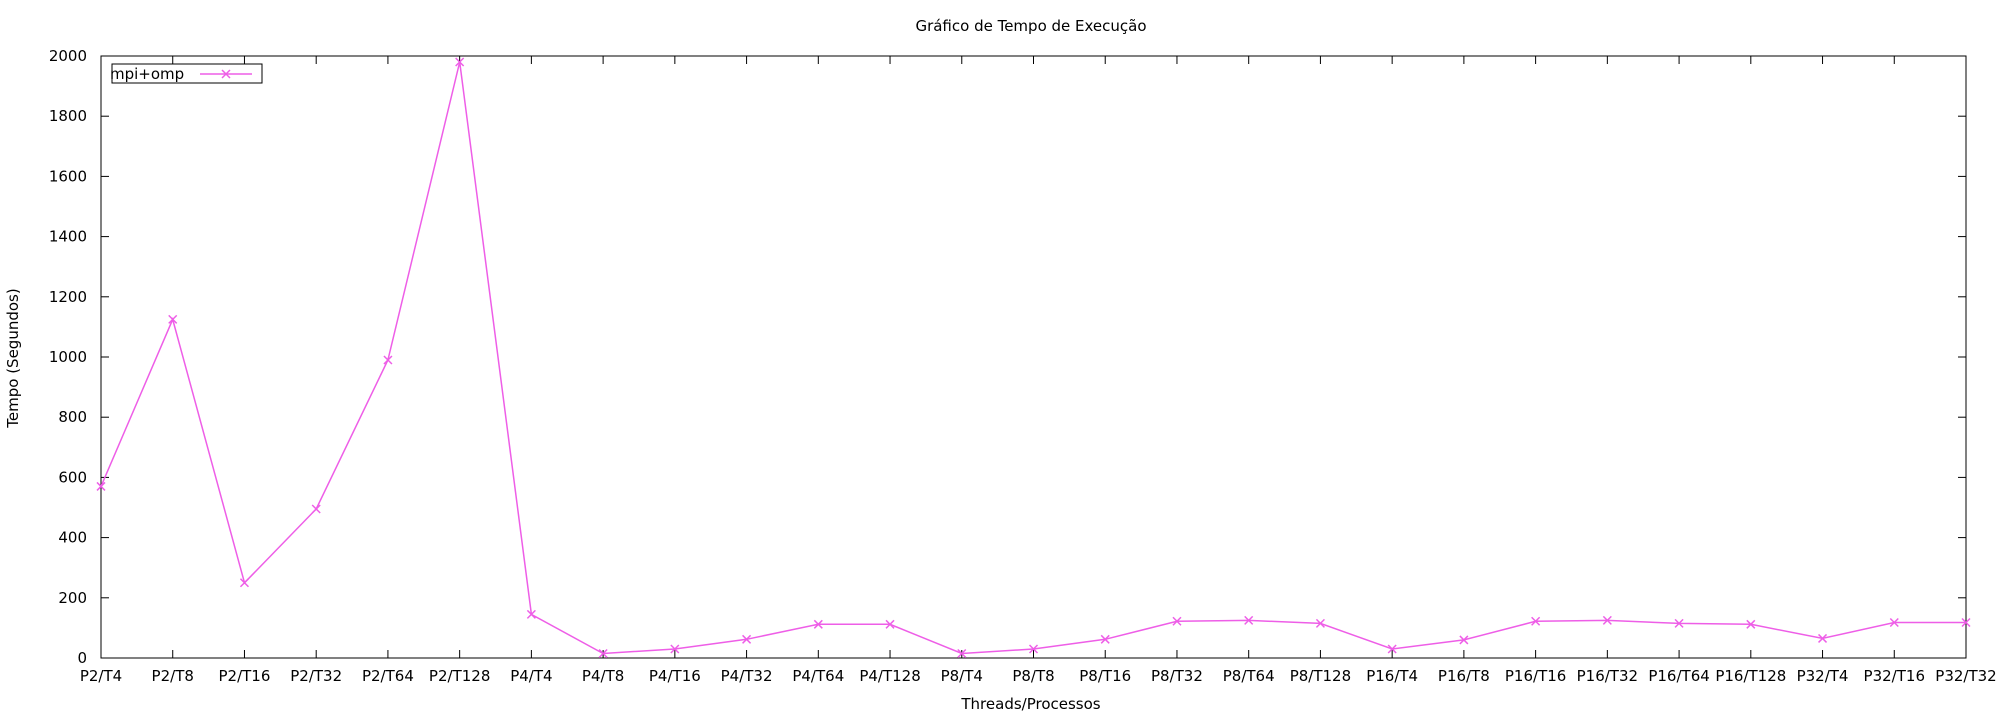  I want to click on chart-title: Gráfico de Tempo de Execução, so click(1030, 26).